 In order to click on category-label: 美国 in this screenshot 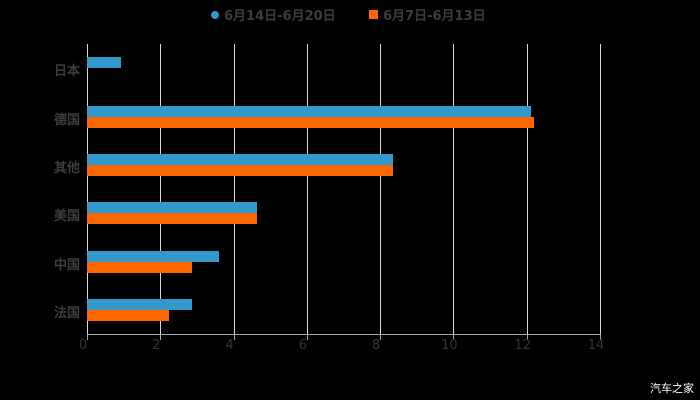, I will do `click(66, 217)`.